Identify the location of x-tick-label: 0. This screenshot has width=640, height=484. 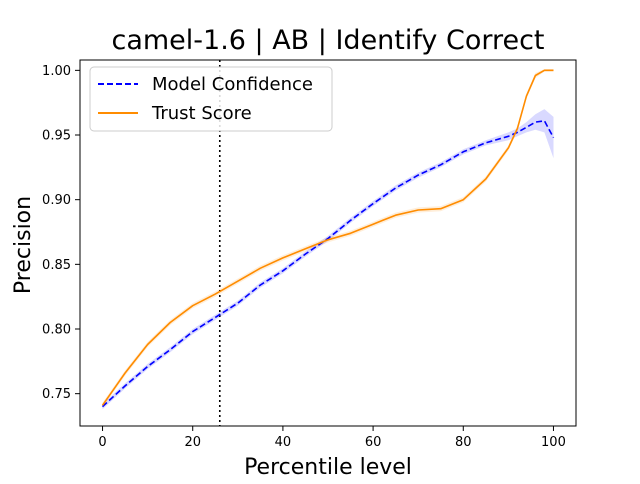
(102, 442).